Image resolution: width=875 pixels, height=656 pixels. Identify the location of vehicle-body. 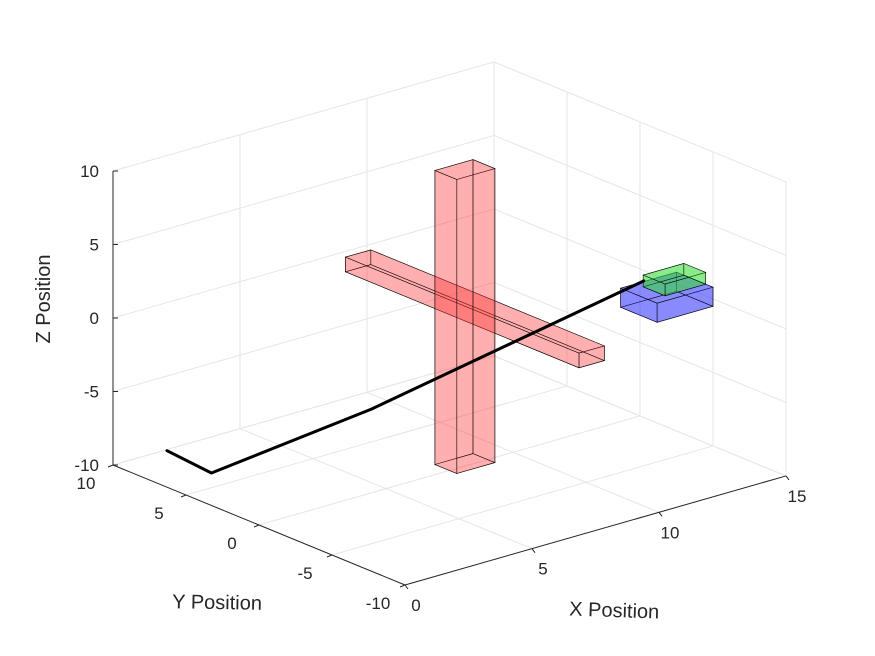
(666, 297).